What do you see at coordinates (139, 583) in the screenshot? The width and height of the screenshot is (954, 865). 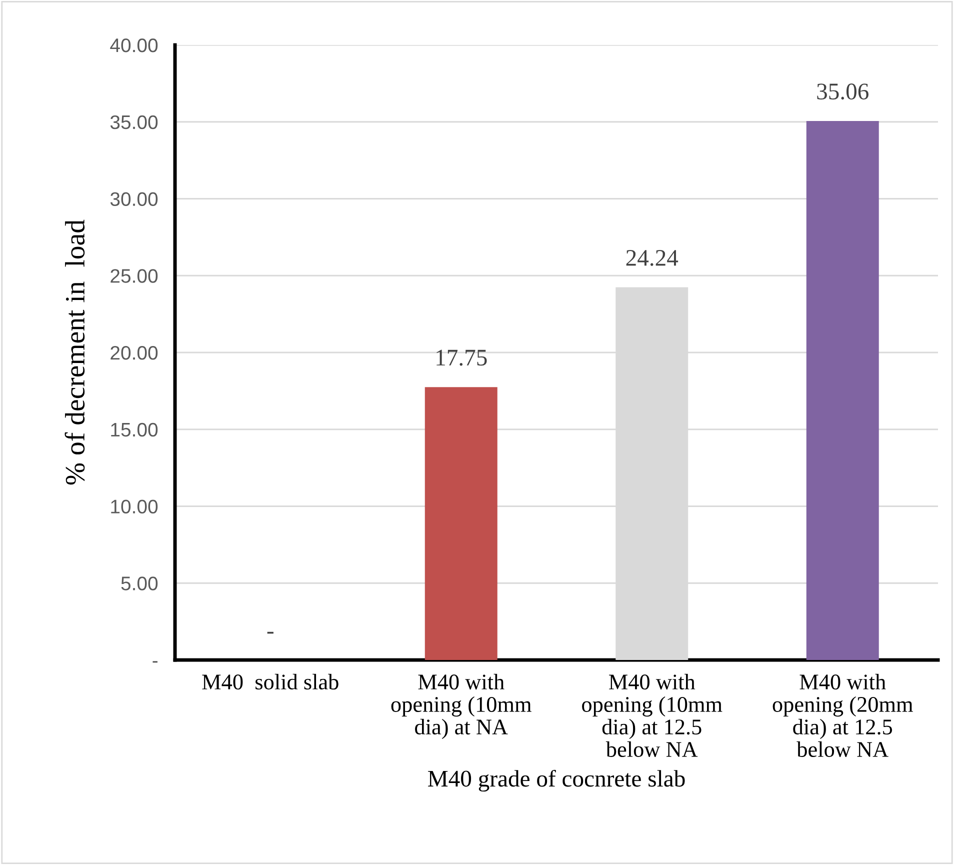 I see `y-tick-label: 5.00` at bounding box center [139, 583].